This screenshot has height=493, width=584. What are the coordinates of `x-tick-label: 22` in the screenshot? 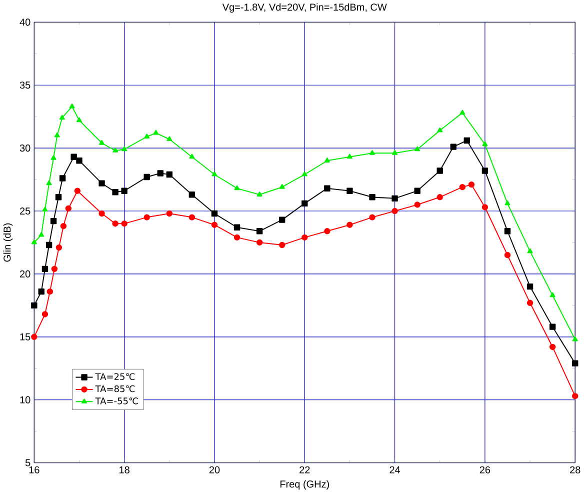 It's located at (305, 470).